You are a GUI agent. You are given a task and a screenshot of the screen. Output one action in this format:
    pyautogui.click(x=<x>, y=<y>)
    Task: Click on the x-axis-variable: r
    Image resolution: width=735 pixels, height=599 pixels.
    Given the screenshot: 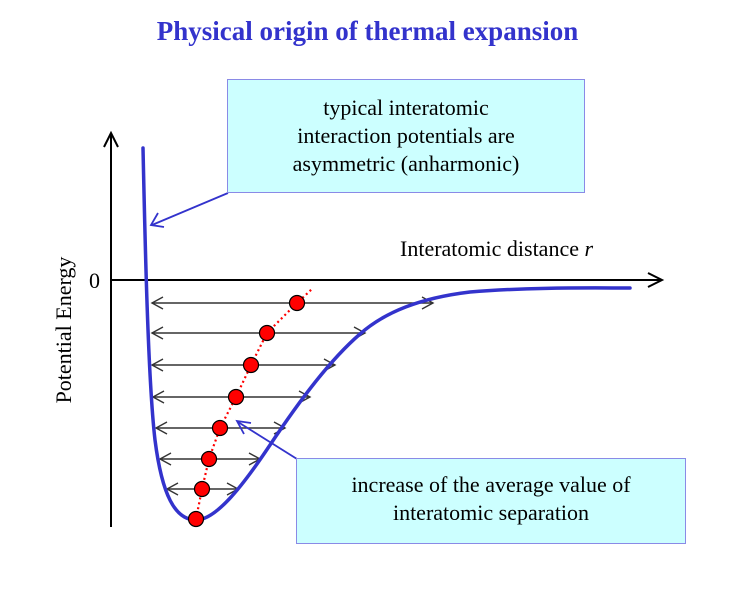 What is the action you would take?
    pyautogui.click(x=589, y=248)
    